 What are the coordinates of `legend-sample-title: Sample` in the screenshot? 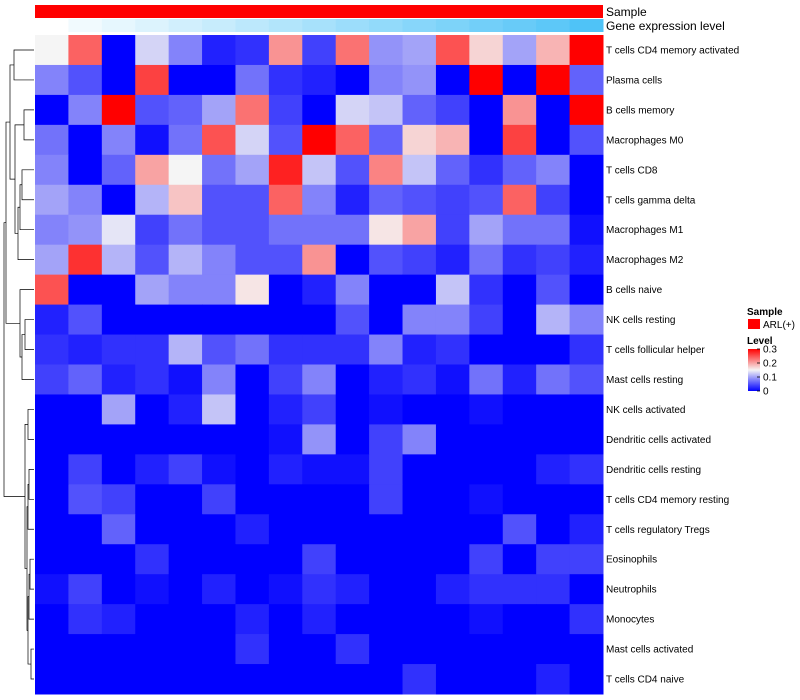 It's located at (765, 312).